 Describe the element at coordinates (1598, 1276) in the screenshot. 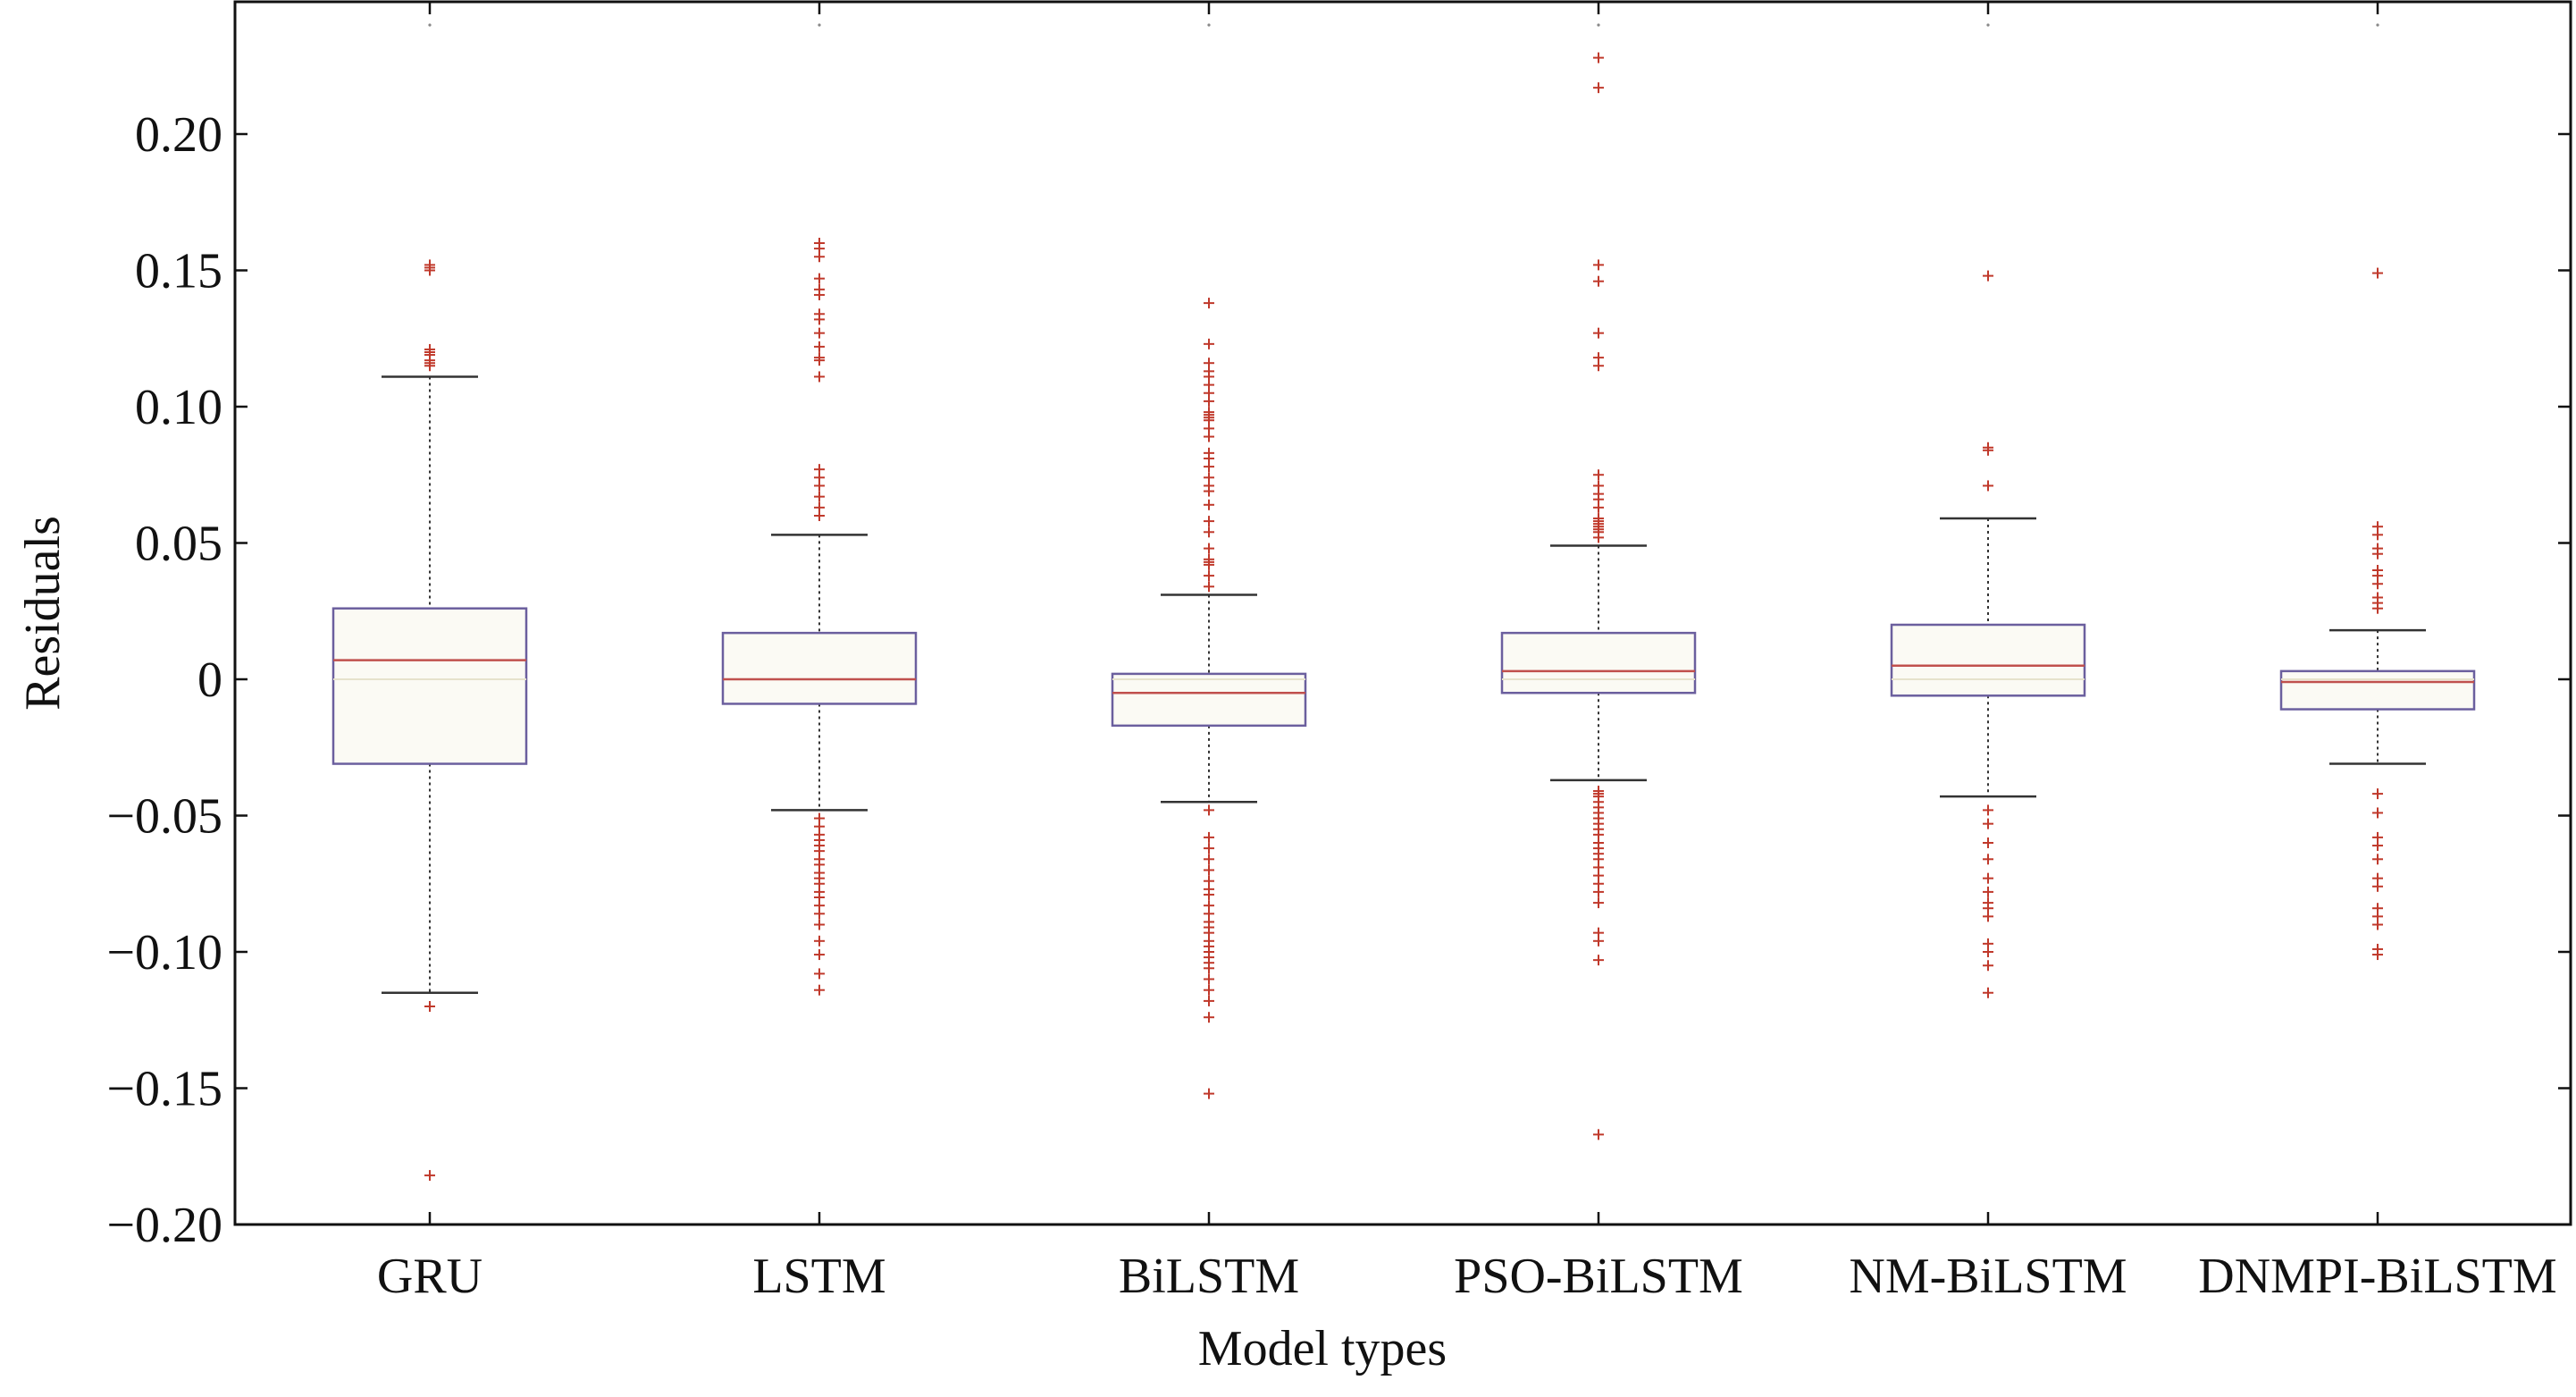

I see `x-tick-label: PSO-BiLSTM` at that location.